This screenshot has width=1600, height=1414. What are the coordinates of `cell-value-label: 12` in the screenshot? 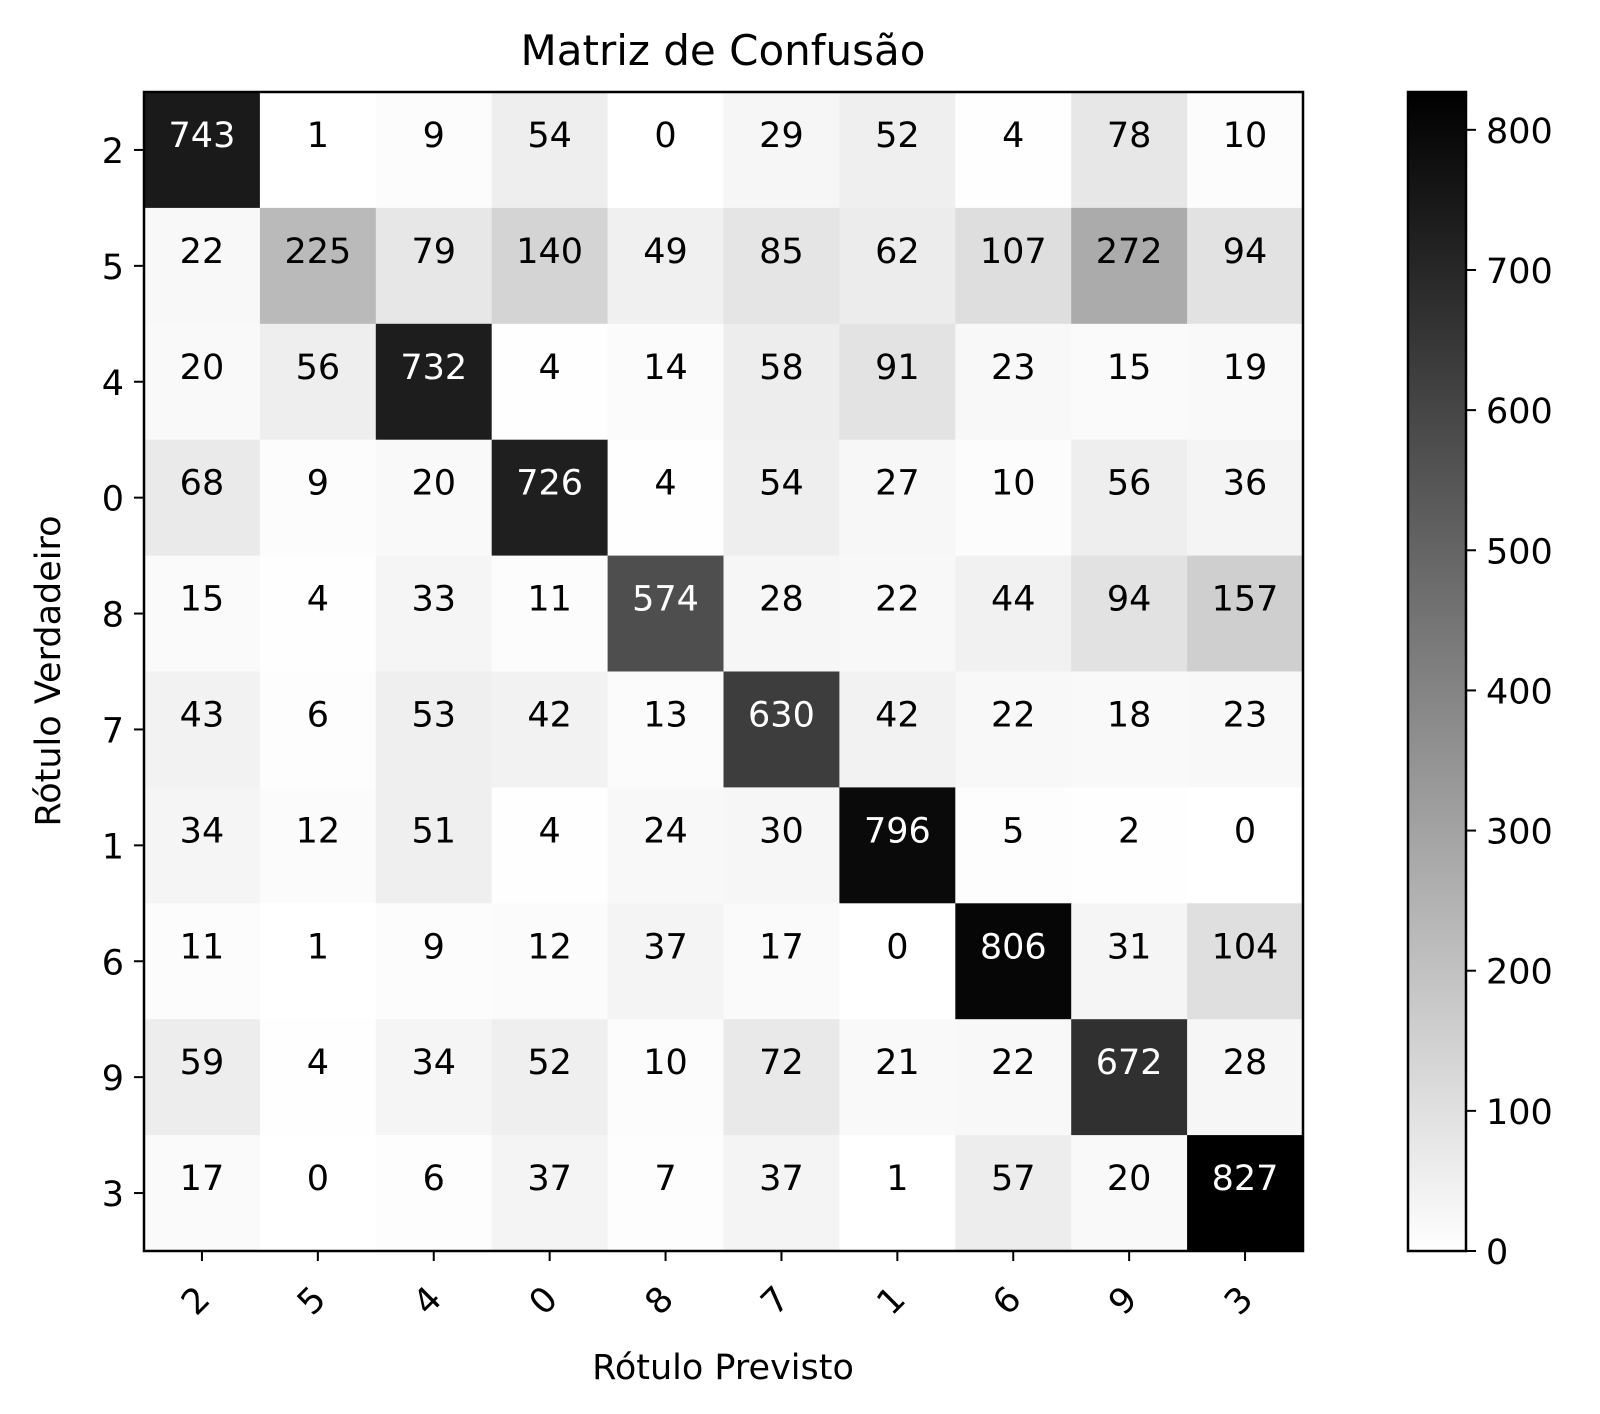 It's located at (549, 947).